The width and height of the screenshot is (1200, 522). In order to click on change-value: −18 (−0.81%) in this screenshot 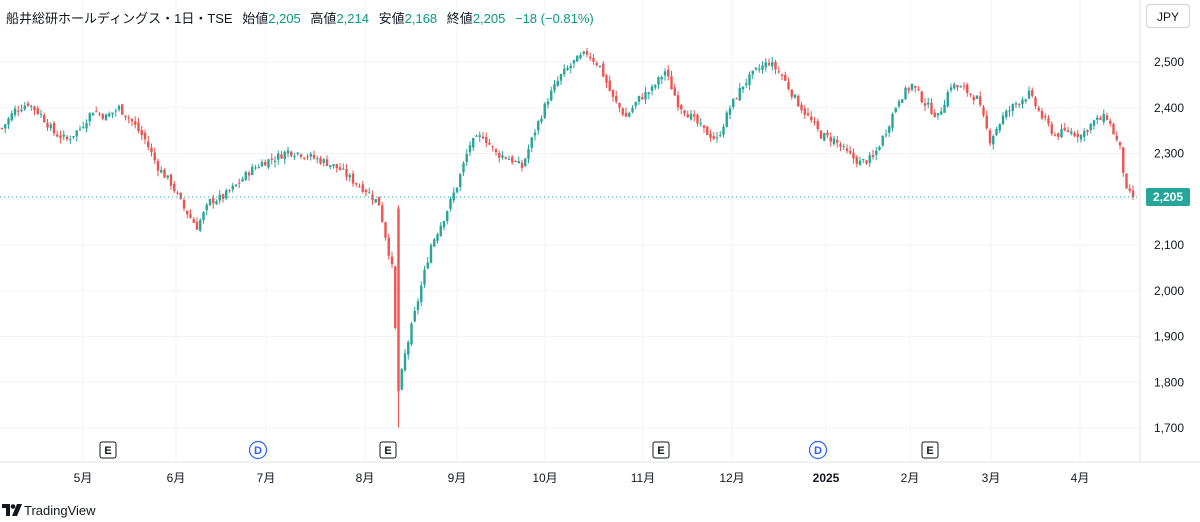, I will do `click(554, 18)`.